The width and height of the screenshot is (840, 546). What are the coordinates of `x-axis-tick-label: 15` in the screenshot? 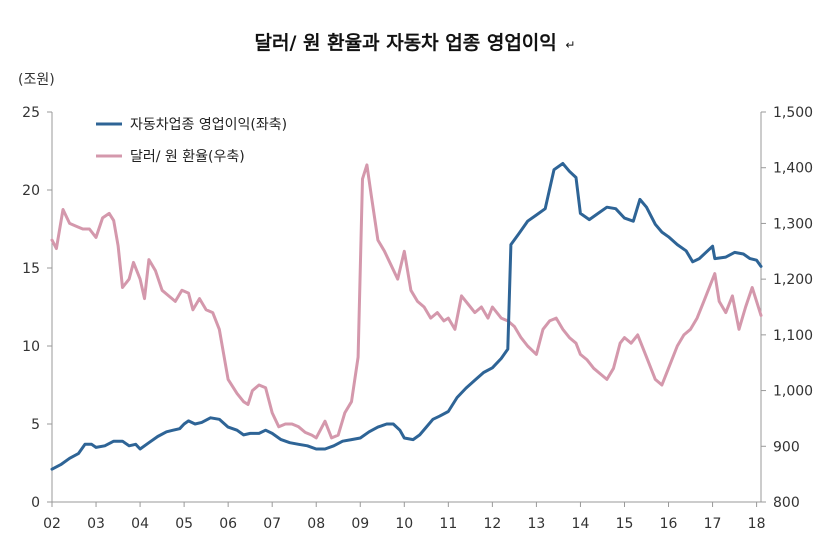 It's located at (625, 524).